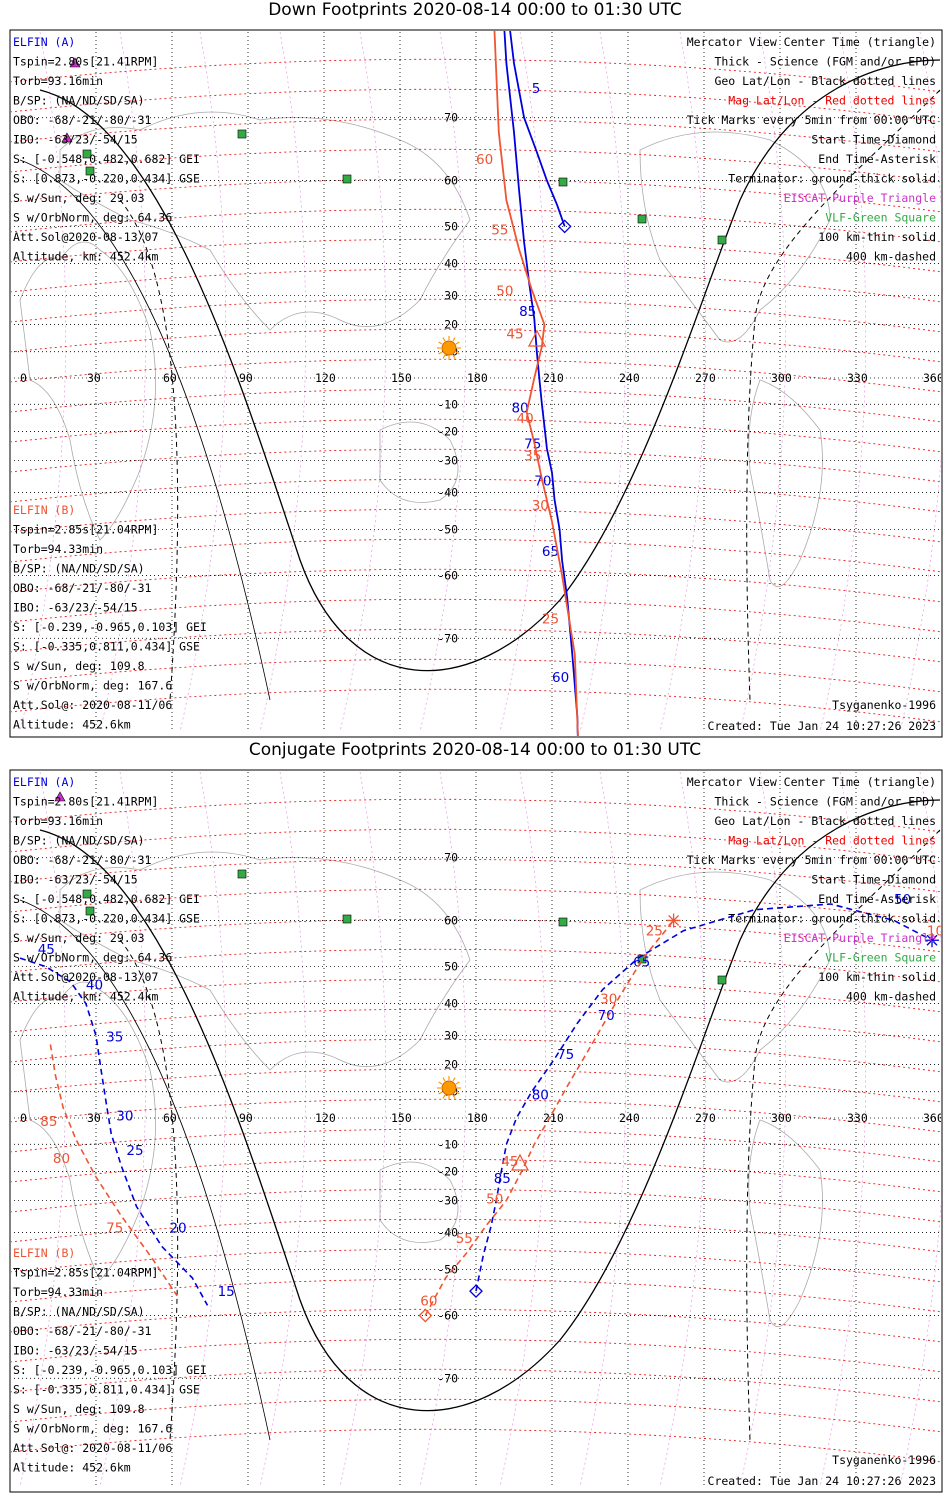  Describe the element at coordinates (843, 1135) in the screenshot. I see `terminator-400km-east` at that location.